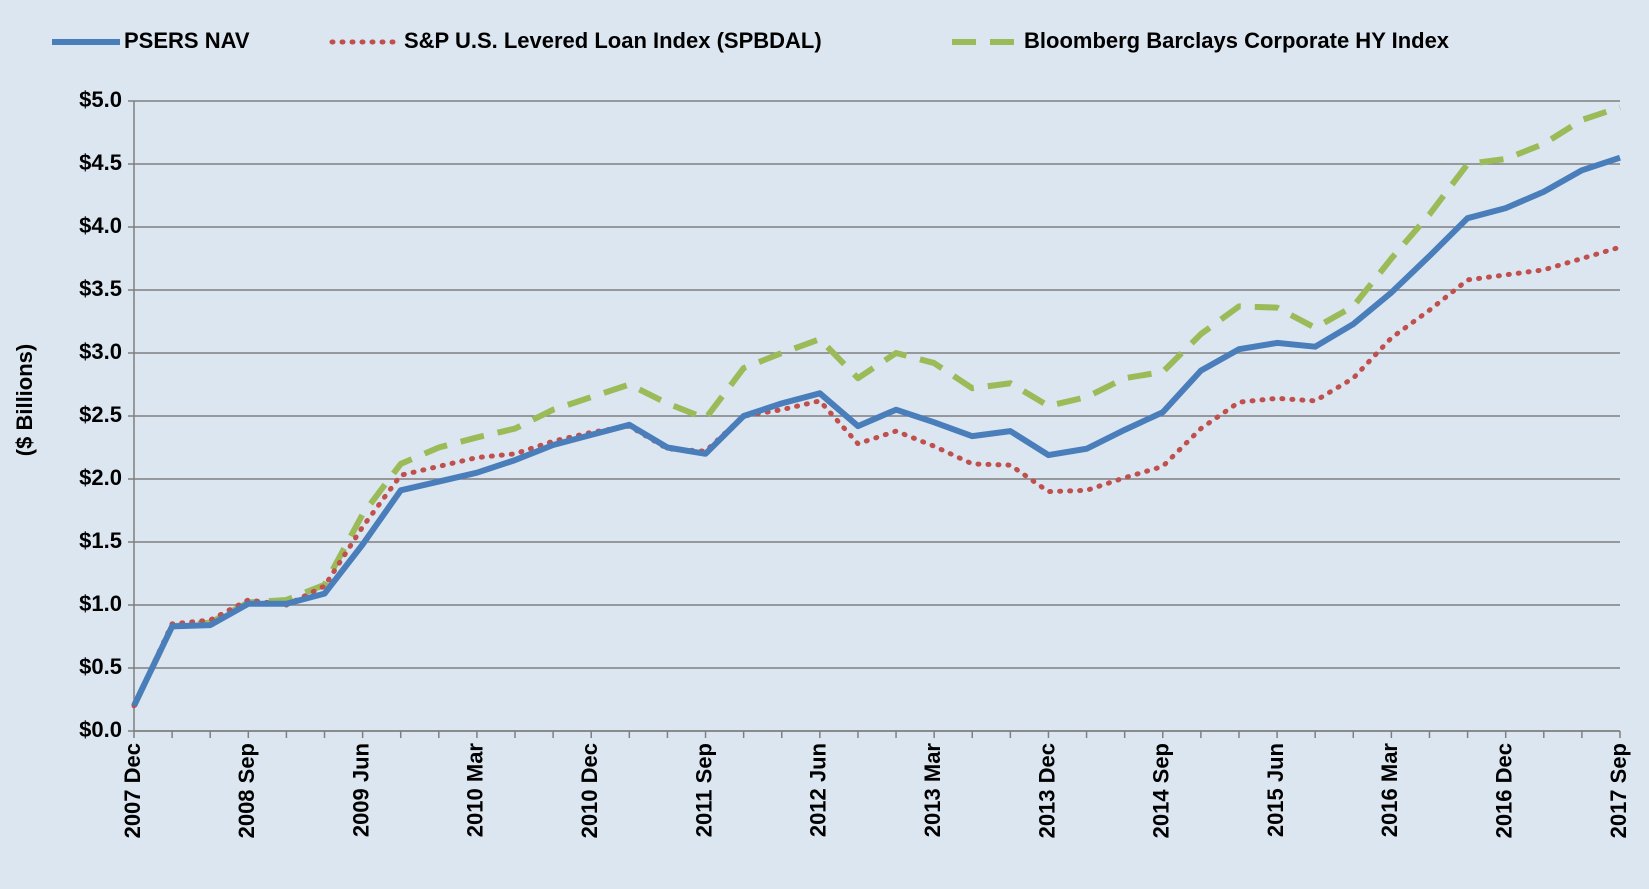  Describe the element at coordinates (100, 288) in the screenshot. I see `y-tick-label: $3.5` at that location.